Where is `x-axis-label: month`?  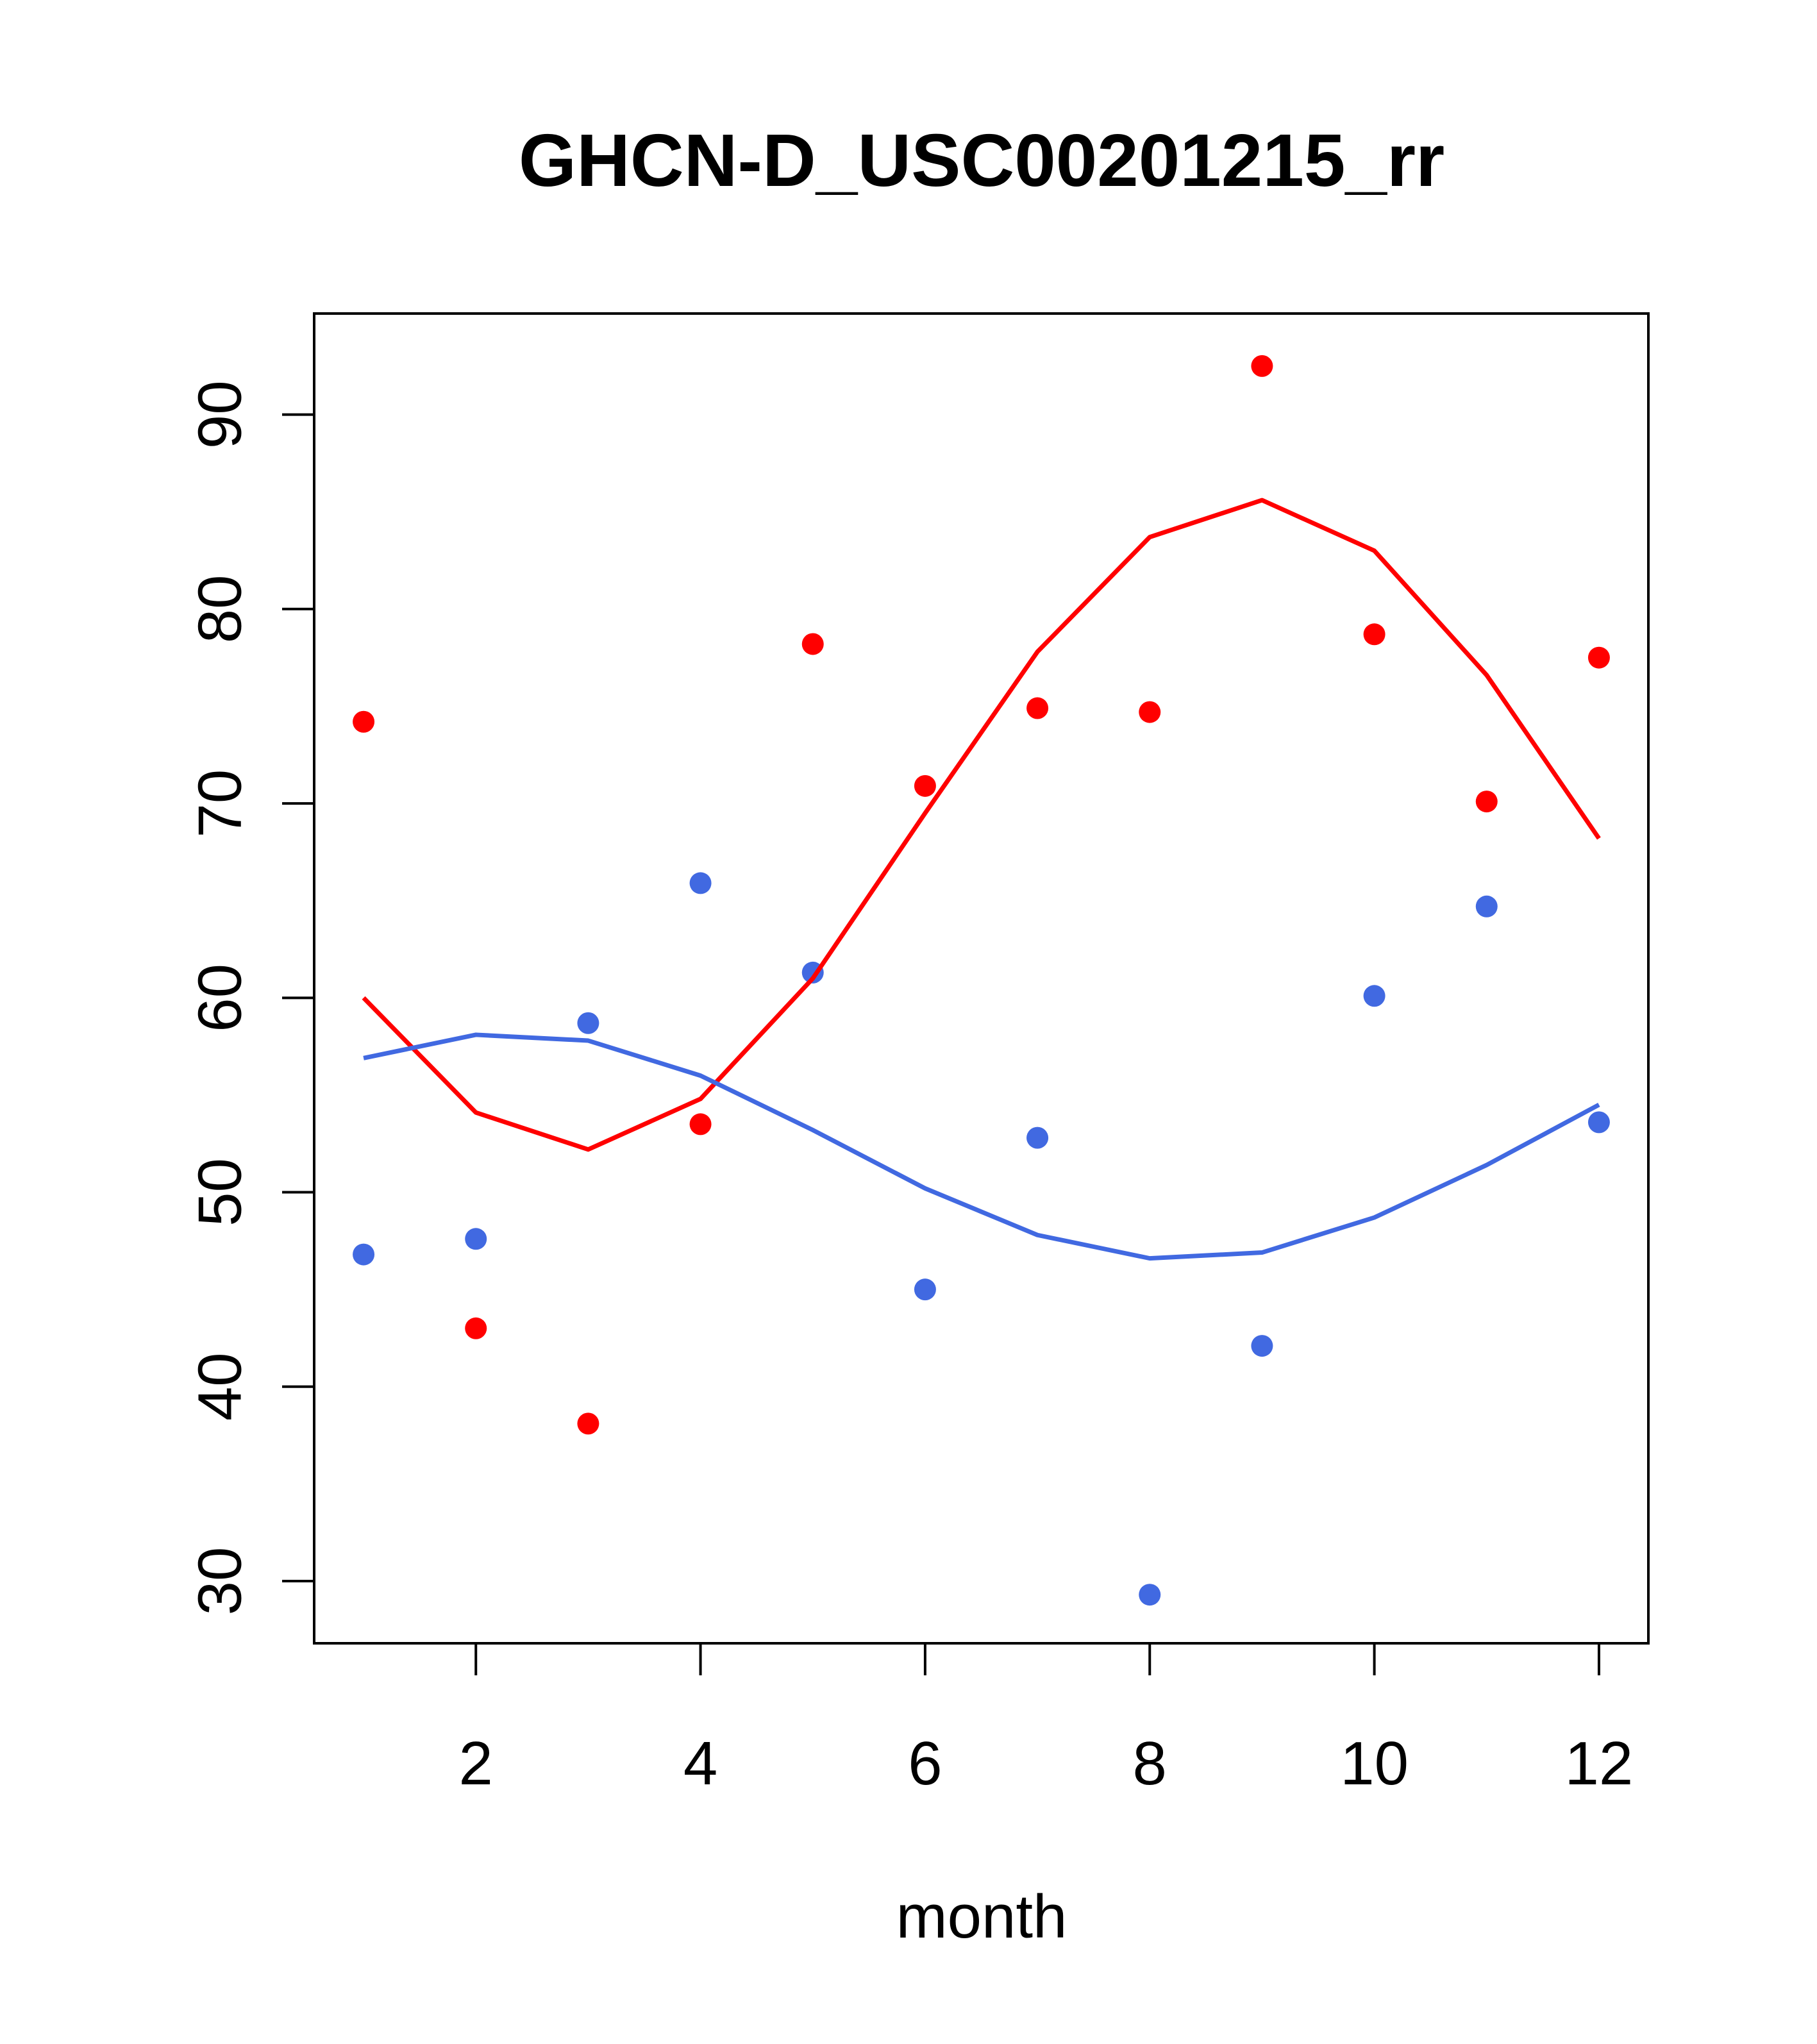
x-axis-label: month is located at coordinates (982, 1917).